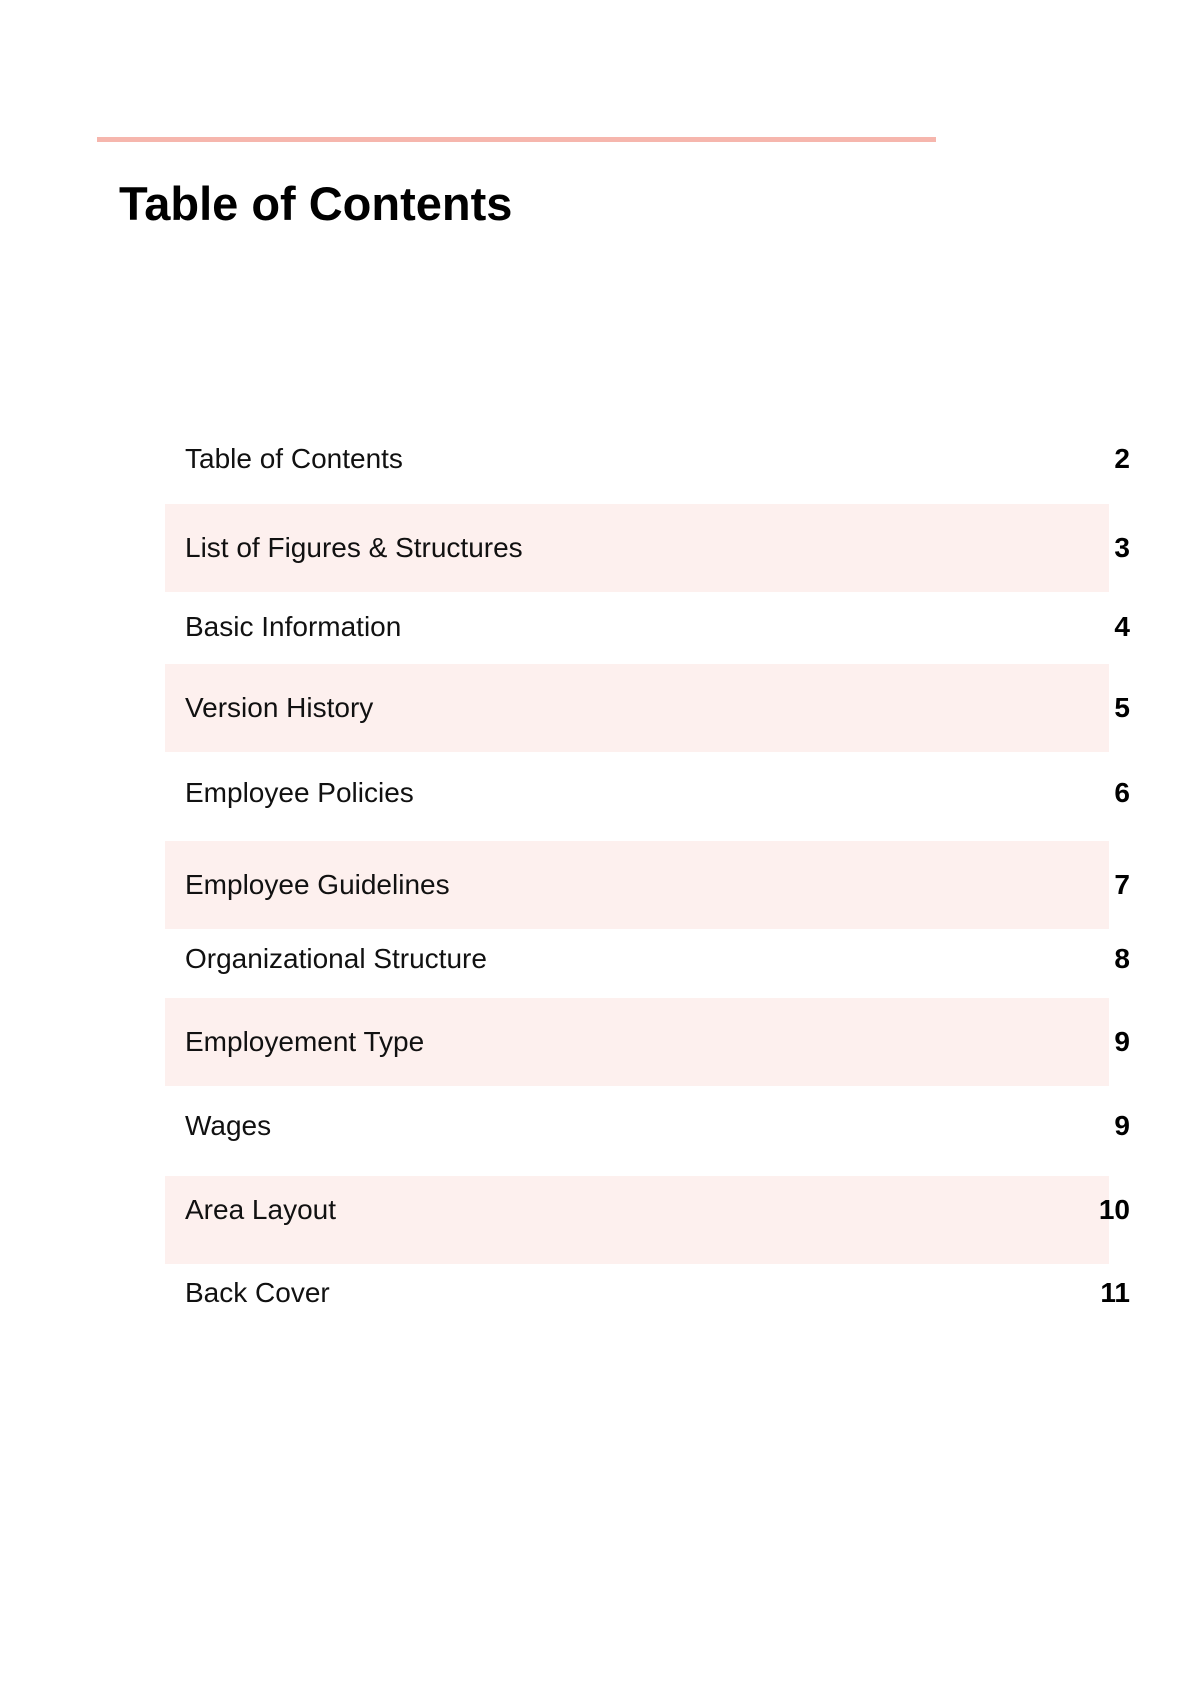  Describe the element at coordinates (1122, 458) in the screenshot. I see `toc-entry-page-number: 2` at that location.